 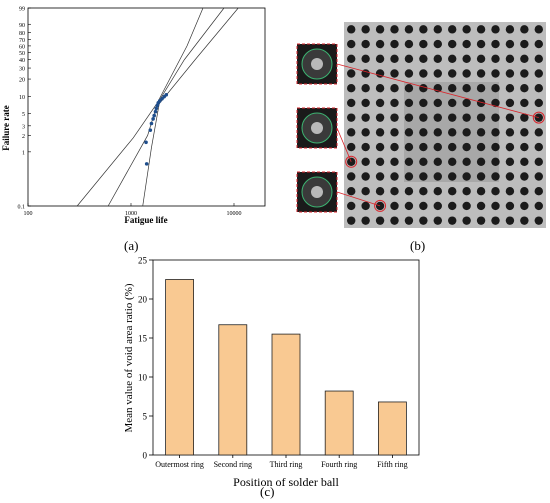 What do you see at coordinates (22, 70) in the screenshot?
I see `y-tick-label: 30` at bounding box center [22, 70].